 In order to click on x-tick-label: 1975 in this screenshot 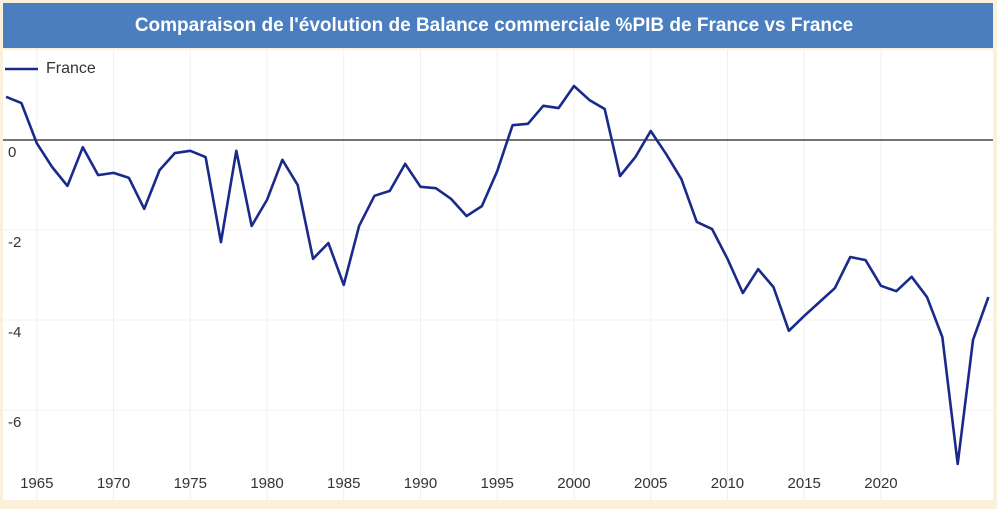, I will do `click(190, 483)`.